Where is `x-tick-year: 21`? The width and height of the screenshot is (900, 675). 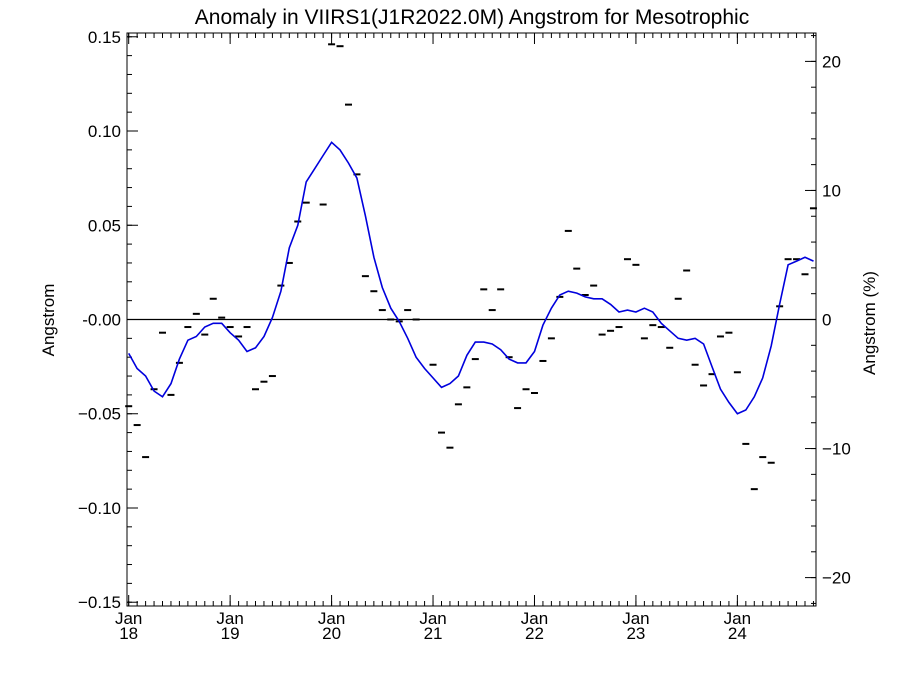 x-tick-year: 21 is located at coordinates (433, 633).